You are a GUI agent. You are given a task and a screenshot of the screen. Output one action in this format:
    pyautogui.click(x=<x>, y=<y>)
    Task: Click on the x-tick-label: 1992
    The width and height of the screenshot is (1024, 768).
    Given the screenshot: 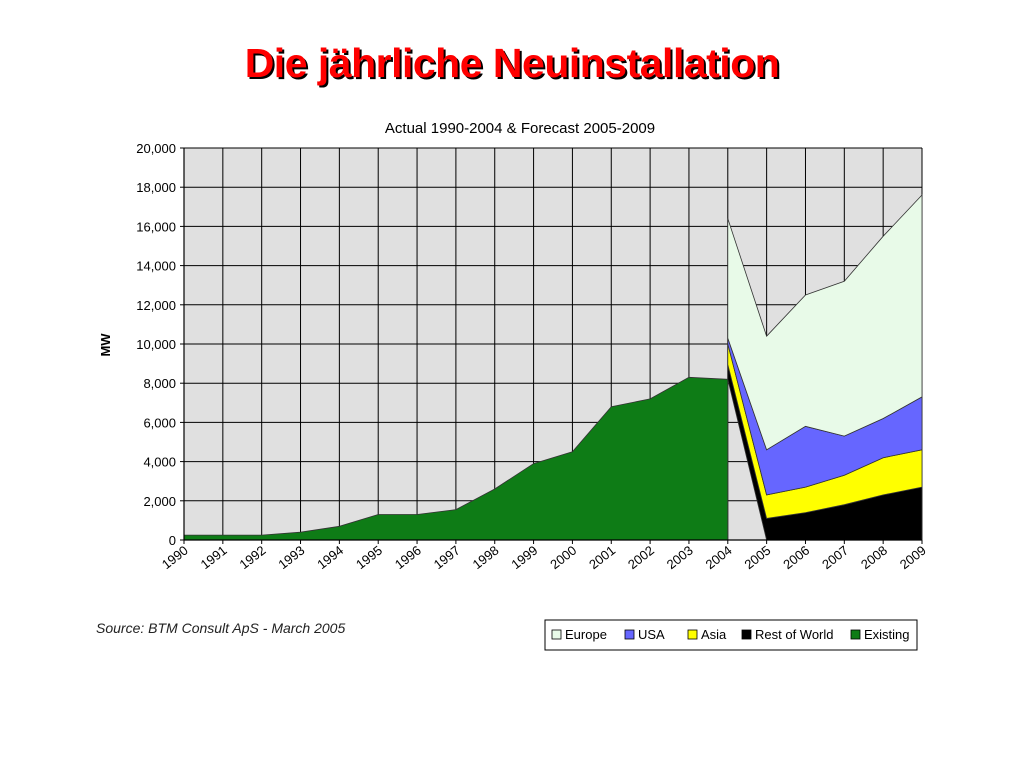 What is the action you would take?
    pyautogui.click(x=253, y=558)
    